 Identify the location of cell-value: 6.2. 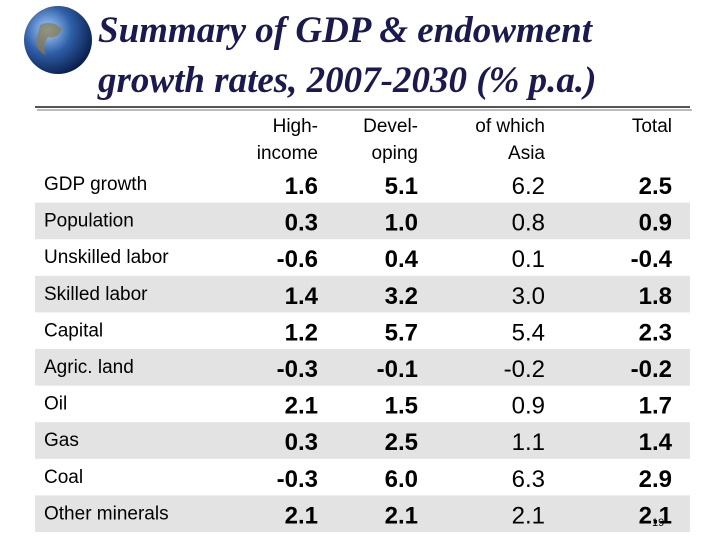
(528, 186).